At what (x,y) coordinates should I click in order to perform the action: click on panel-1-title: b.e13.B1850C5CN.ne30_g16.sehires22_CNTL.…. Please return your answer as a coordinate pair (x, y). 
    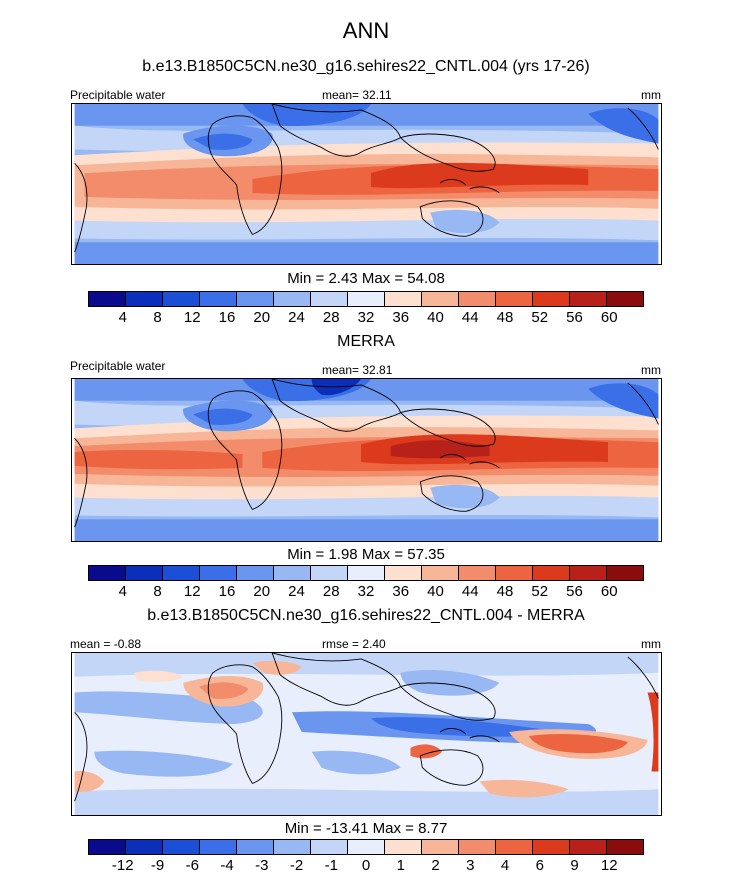
    Looking at the image, I should click on (366, 66).